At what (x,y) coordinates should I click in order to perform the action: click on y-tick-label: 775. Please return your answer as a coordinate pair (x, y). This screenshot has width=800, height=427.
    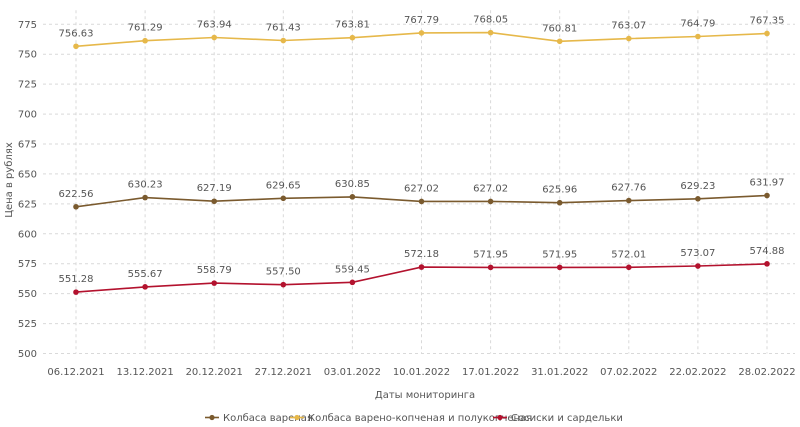
    Looking at the image, I should click on (27, 25).